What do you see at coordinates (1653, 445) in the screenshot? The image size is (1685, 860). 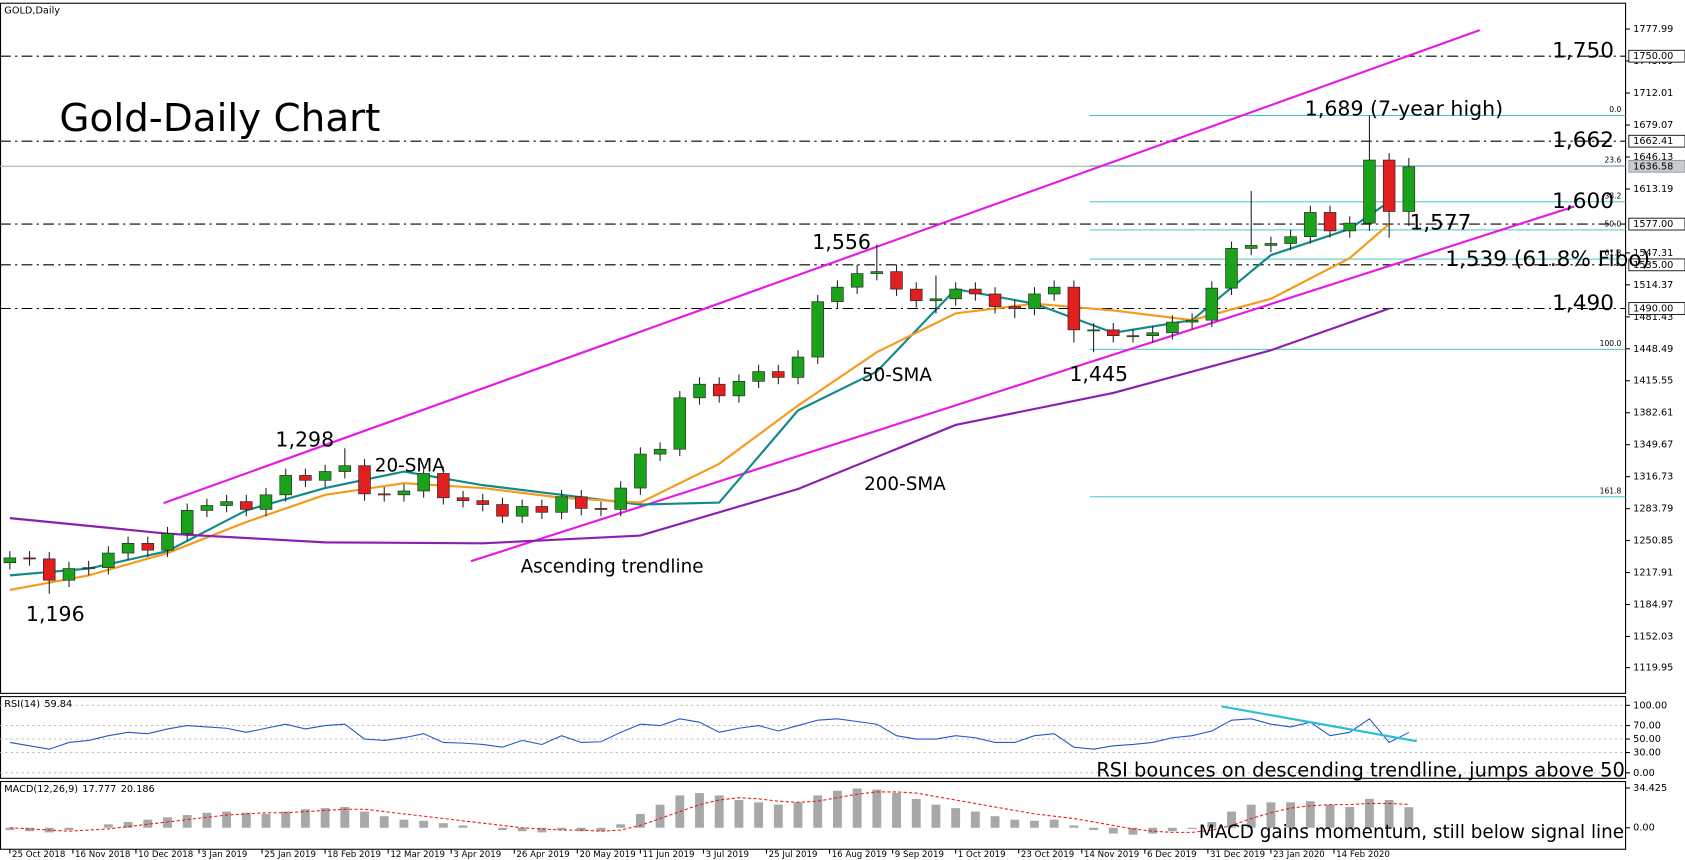 I see `y-tick-label: 1349.67` at bounding box center [1653, 445].